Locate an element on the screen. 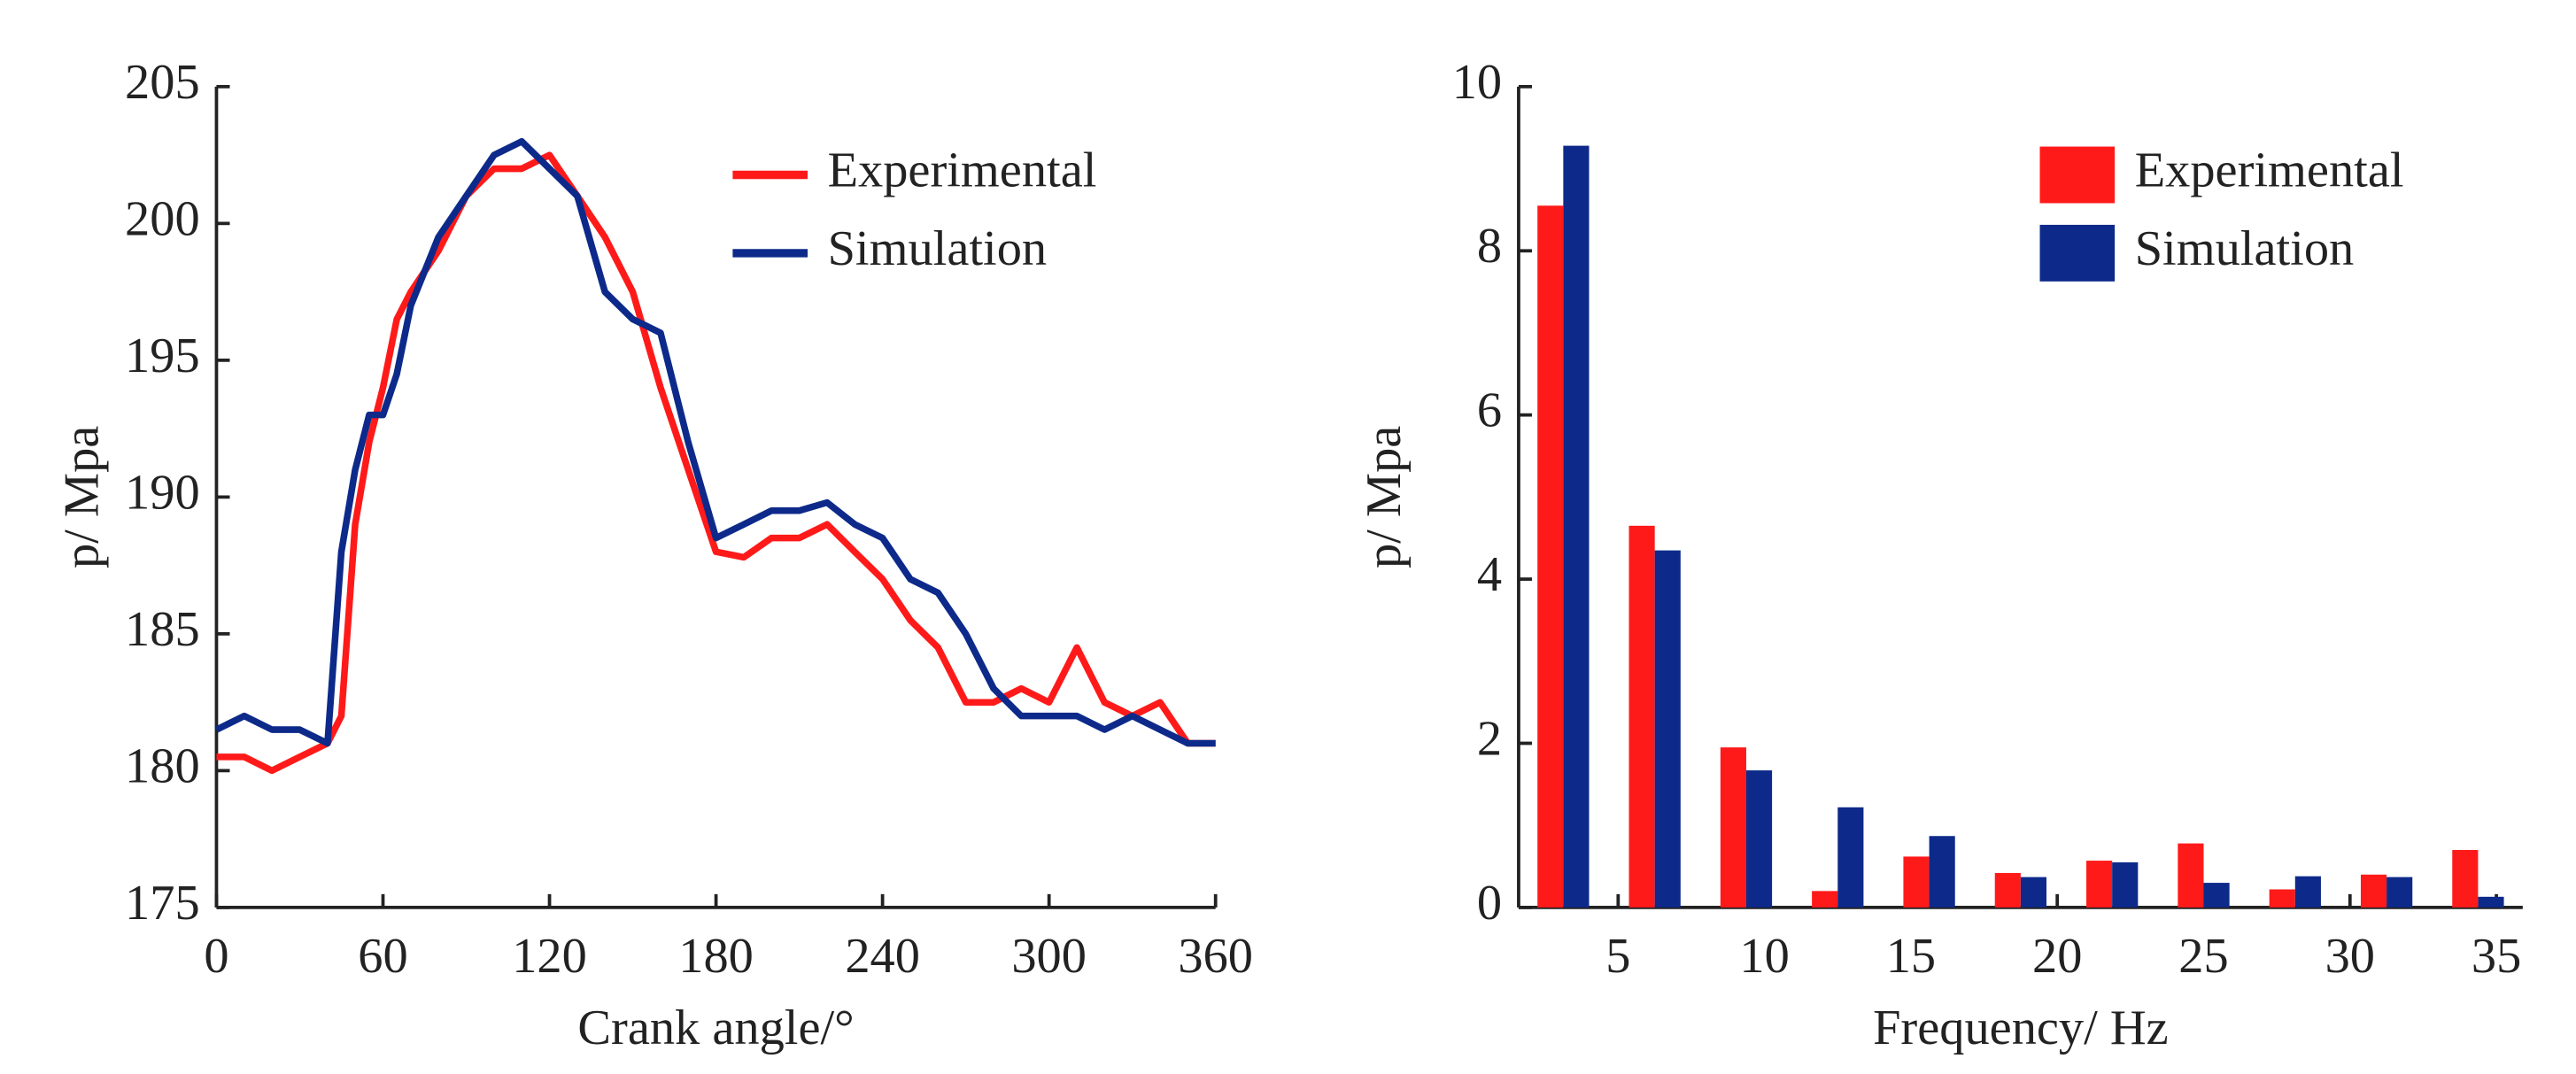  y-tick-label: 180 is located at coordinates (162, 765).